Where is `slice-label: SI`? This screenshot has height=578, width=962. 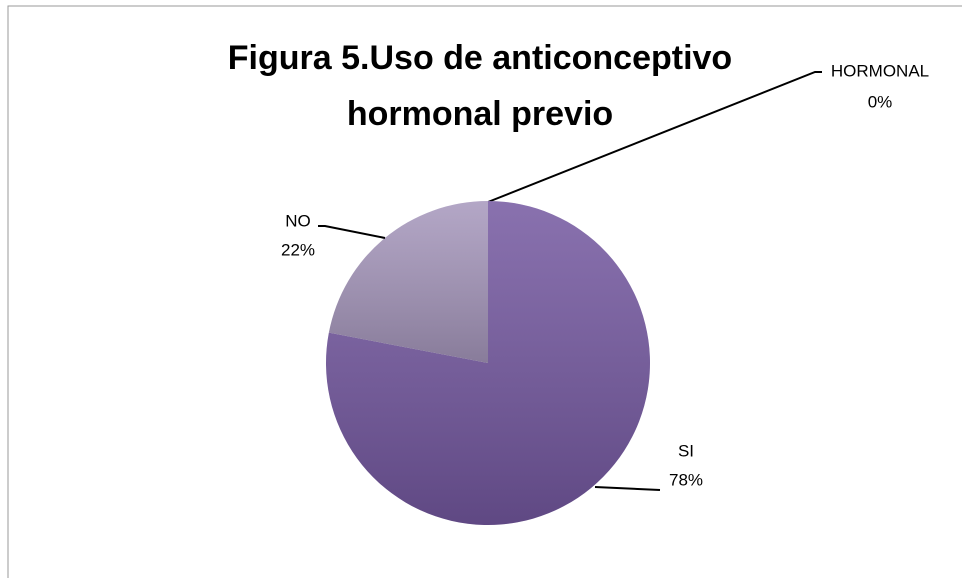
slice-label: SI is located at coordinates (686, 450).